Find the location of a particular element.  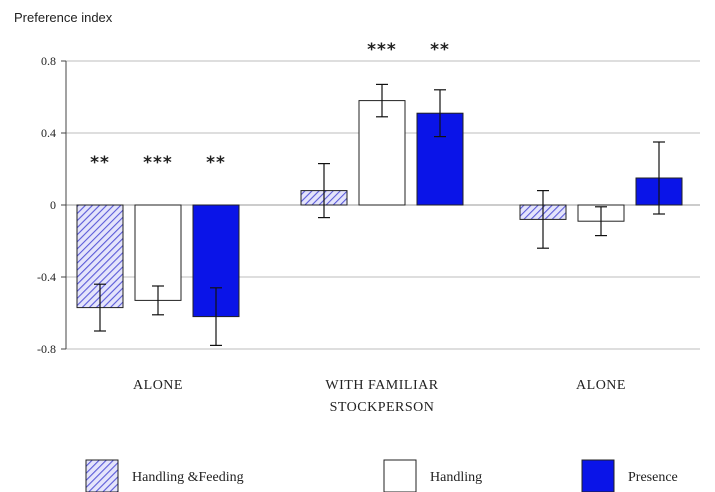

legend: Handling &Feeding Handling Presence is located at coordinates (381, 475).